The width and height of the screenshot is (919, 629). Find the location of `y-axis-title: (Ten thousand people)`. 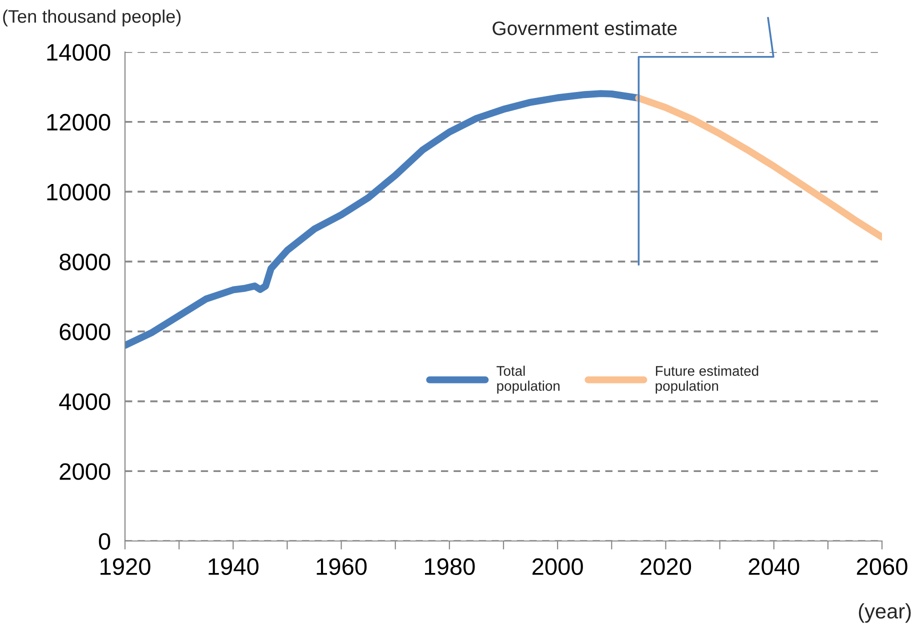

y-axis-title: (Ten thousand people) is located at coordinates (92, 18).